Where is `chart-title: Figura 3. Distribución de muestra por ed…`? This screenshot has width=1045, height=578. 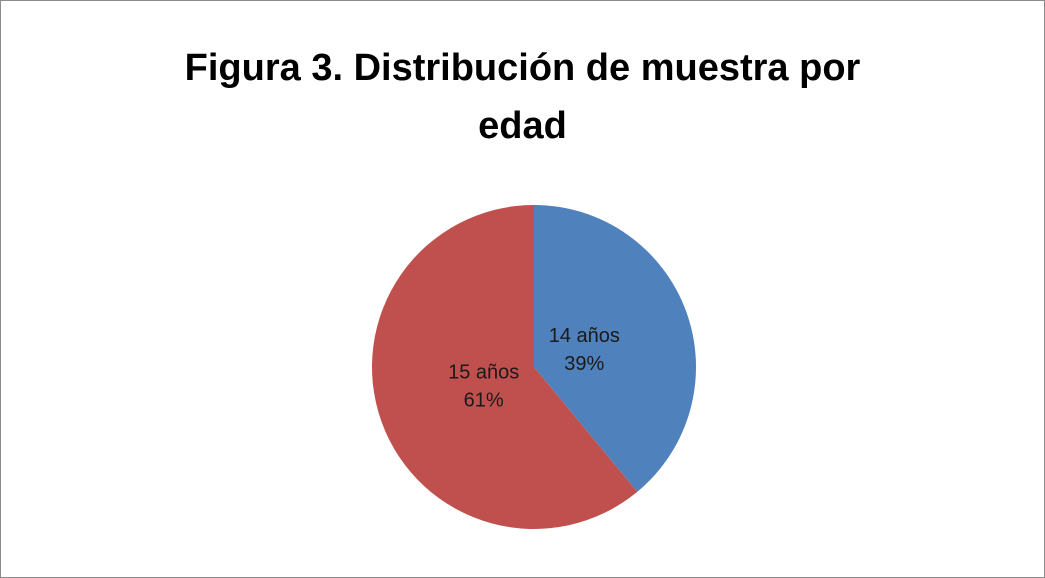 chart-title: Figura 3. Distribución de muestra por ed… is located at coordinates (522, 97).